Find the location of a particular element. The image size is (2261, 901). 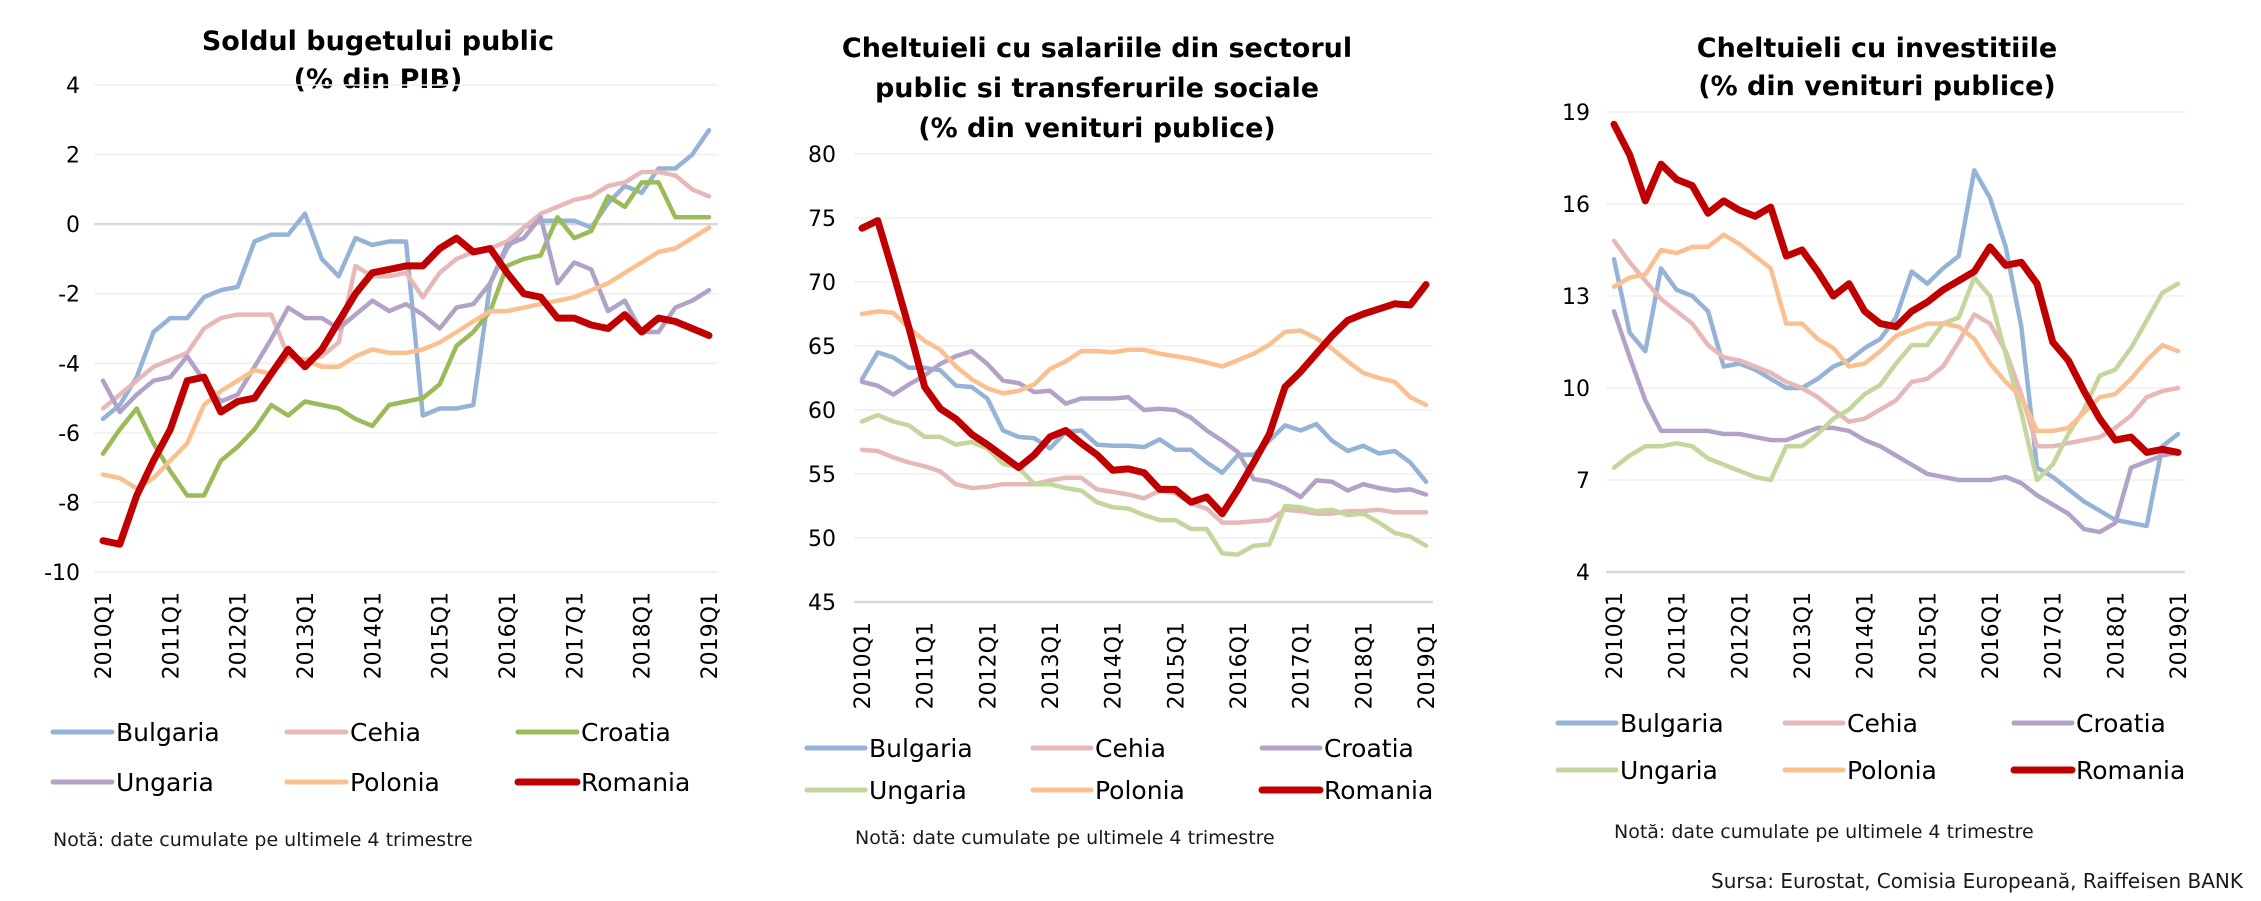

y-tick-label: 7 is located at coordinates (1583, 481).